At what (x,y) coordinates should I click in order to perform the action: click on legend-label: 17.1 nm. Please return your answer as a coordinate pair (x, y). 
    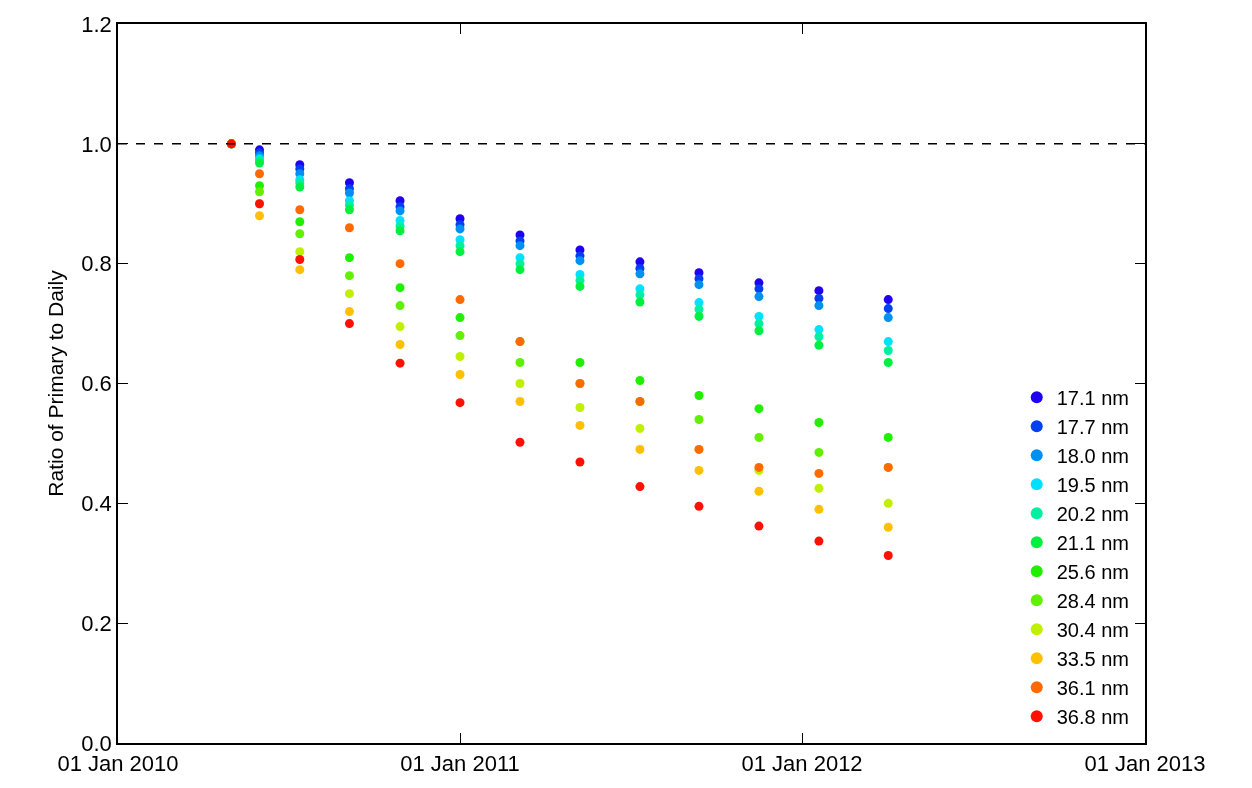
    Looking at the image, I should click on (1092, 398).